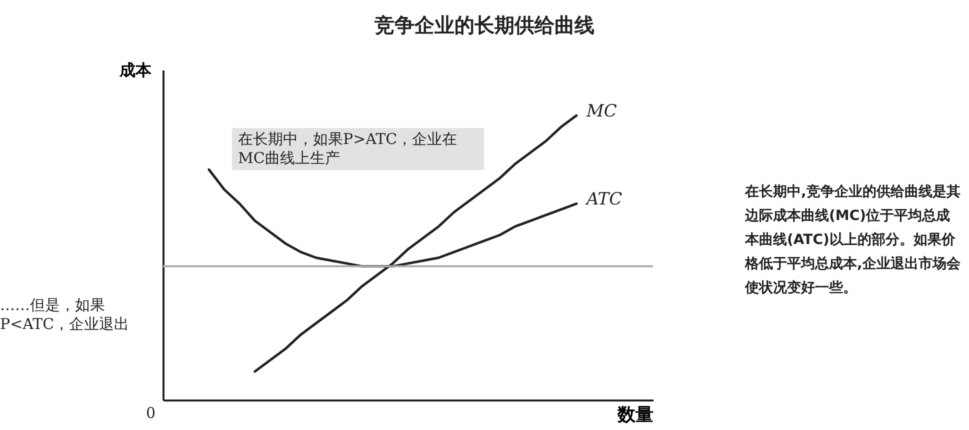 This screenshot has height=430, width=969. What do you see at coordinates (135, 70) in the screenshot?
I see `y-axis-title: 成本` at bounding box center [135, 70].